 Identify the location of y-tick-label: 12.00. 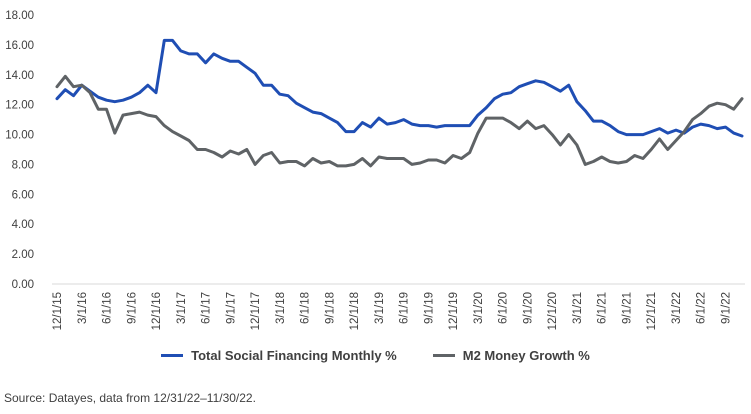
(19, 106).